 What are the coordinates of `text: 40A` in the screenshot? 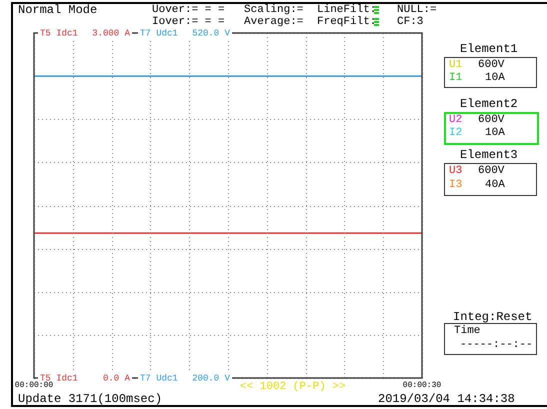 It's located at (495, 185).